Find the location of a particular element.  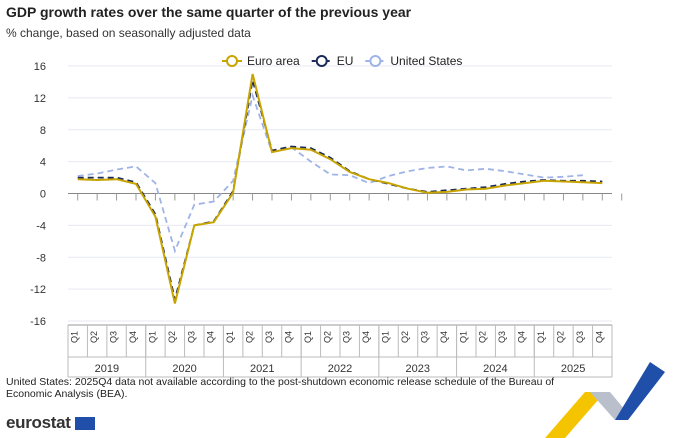

logo-swoosh-yellow is located at coordinates (575, 415).